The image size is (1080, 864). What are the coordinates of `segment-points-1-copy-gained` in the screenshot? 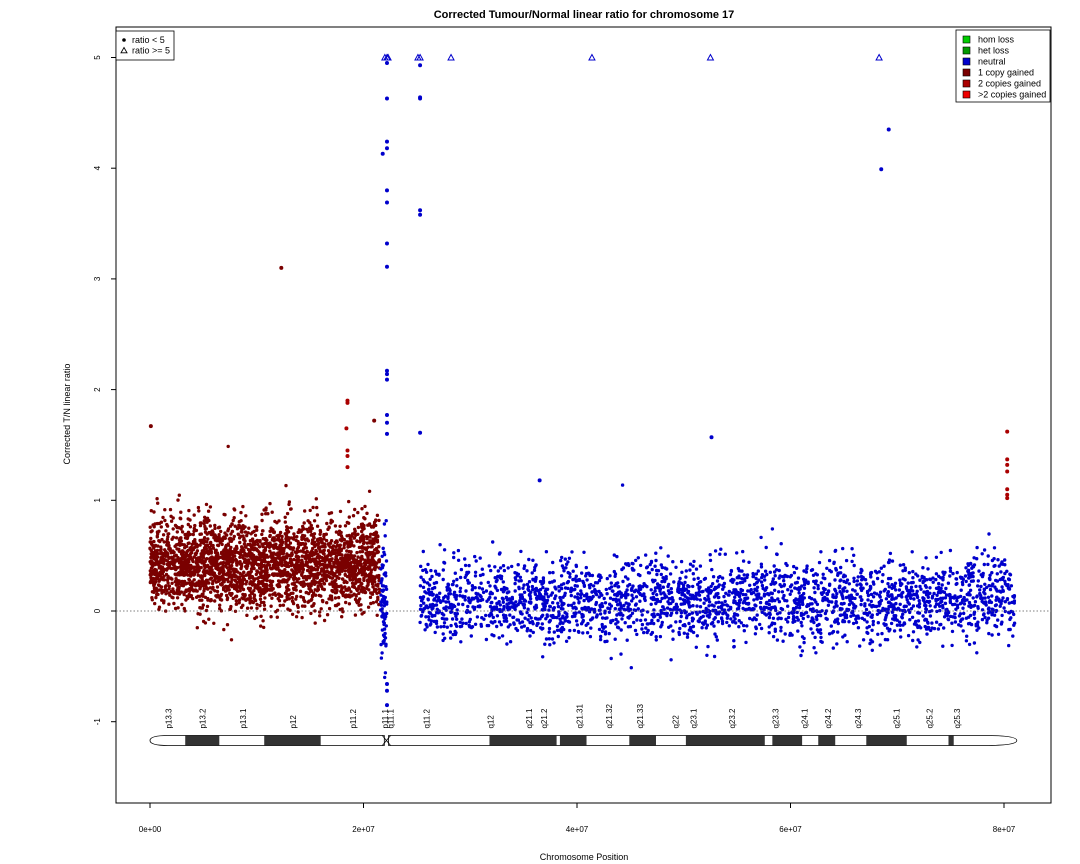 It's located at (265, 543).